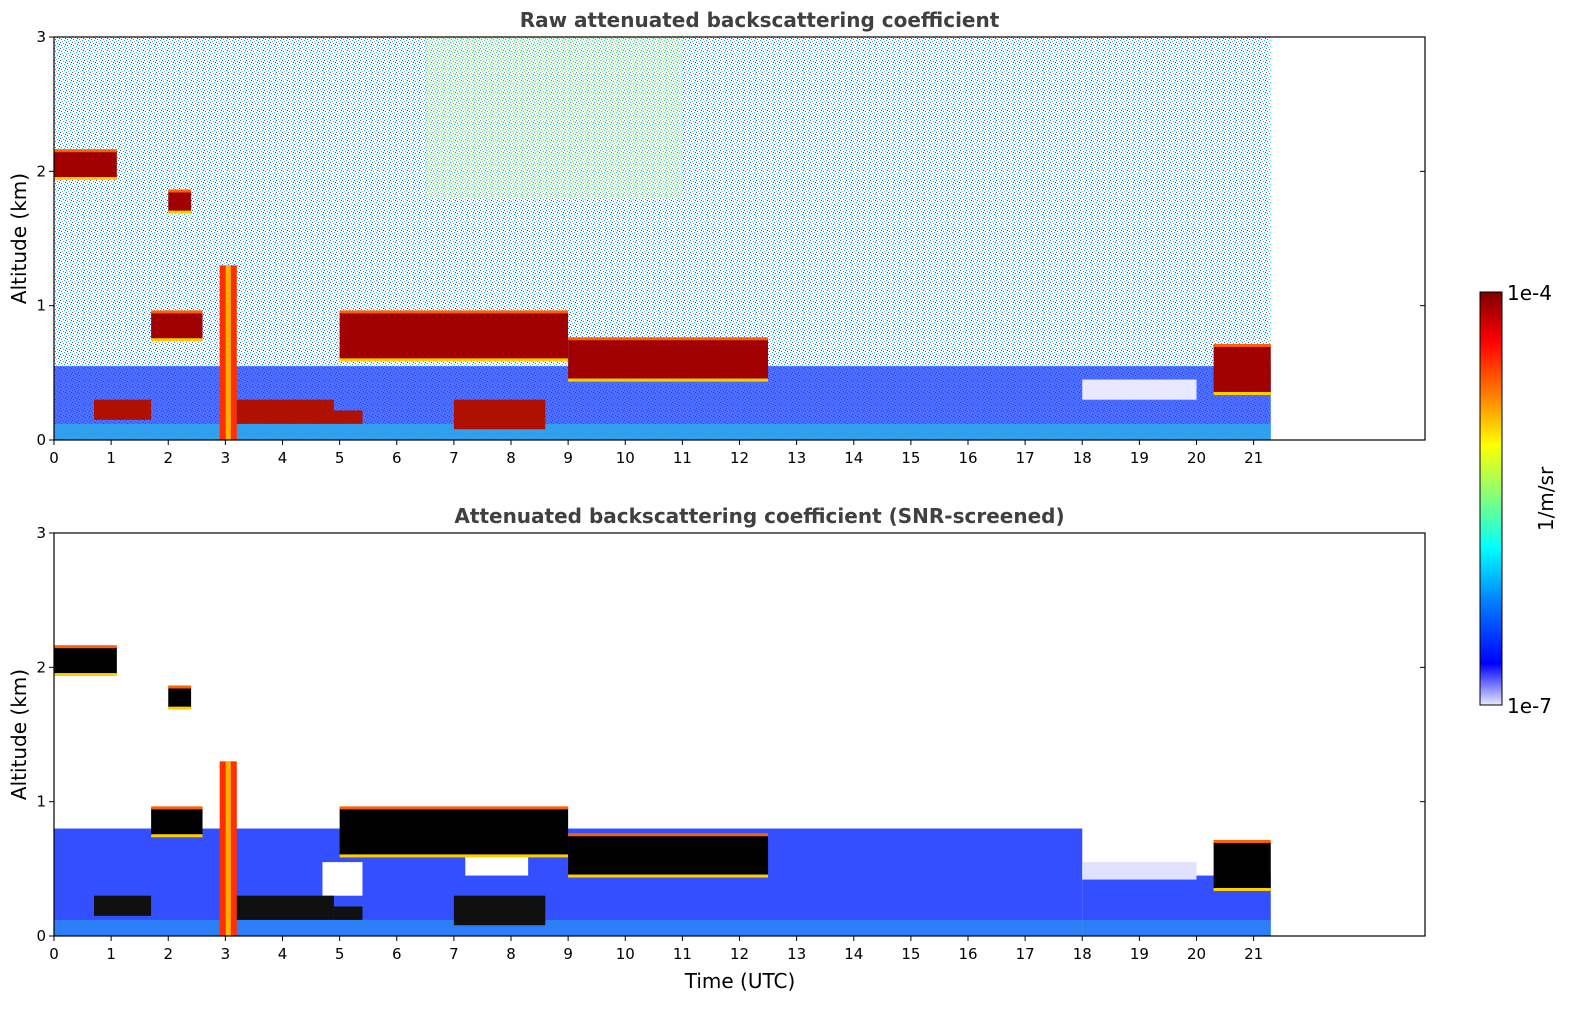 This screenshot has height=1020, width=1595. Describe the element at coordinates (1082, 458) in the screenshot. I see `x-tick-label: 18` at that location.